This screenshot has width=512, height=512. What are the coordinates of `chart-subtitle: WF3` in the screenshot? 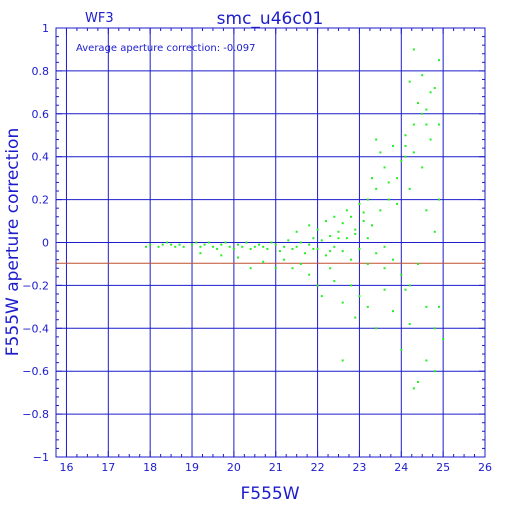 It's located at (99, 18).